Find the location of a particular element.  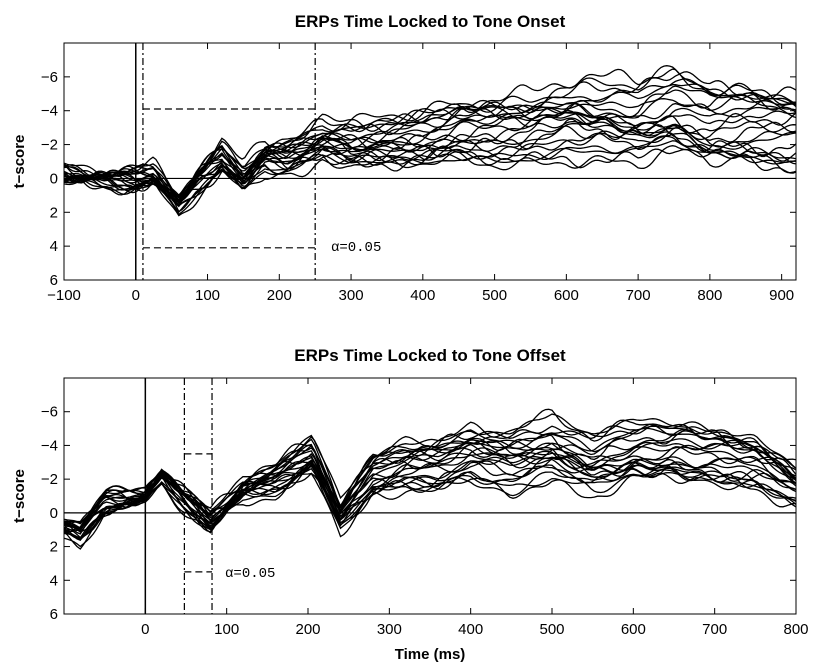

x-tick-label: 900 is located at coordinates (781, 295).